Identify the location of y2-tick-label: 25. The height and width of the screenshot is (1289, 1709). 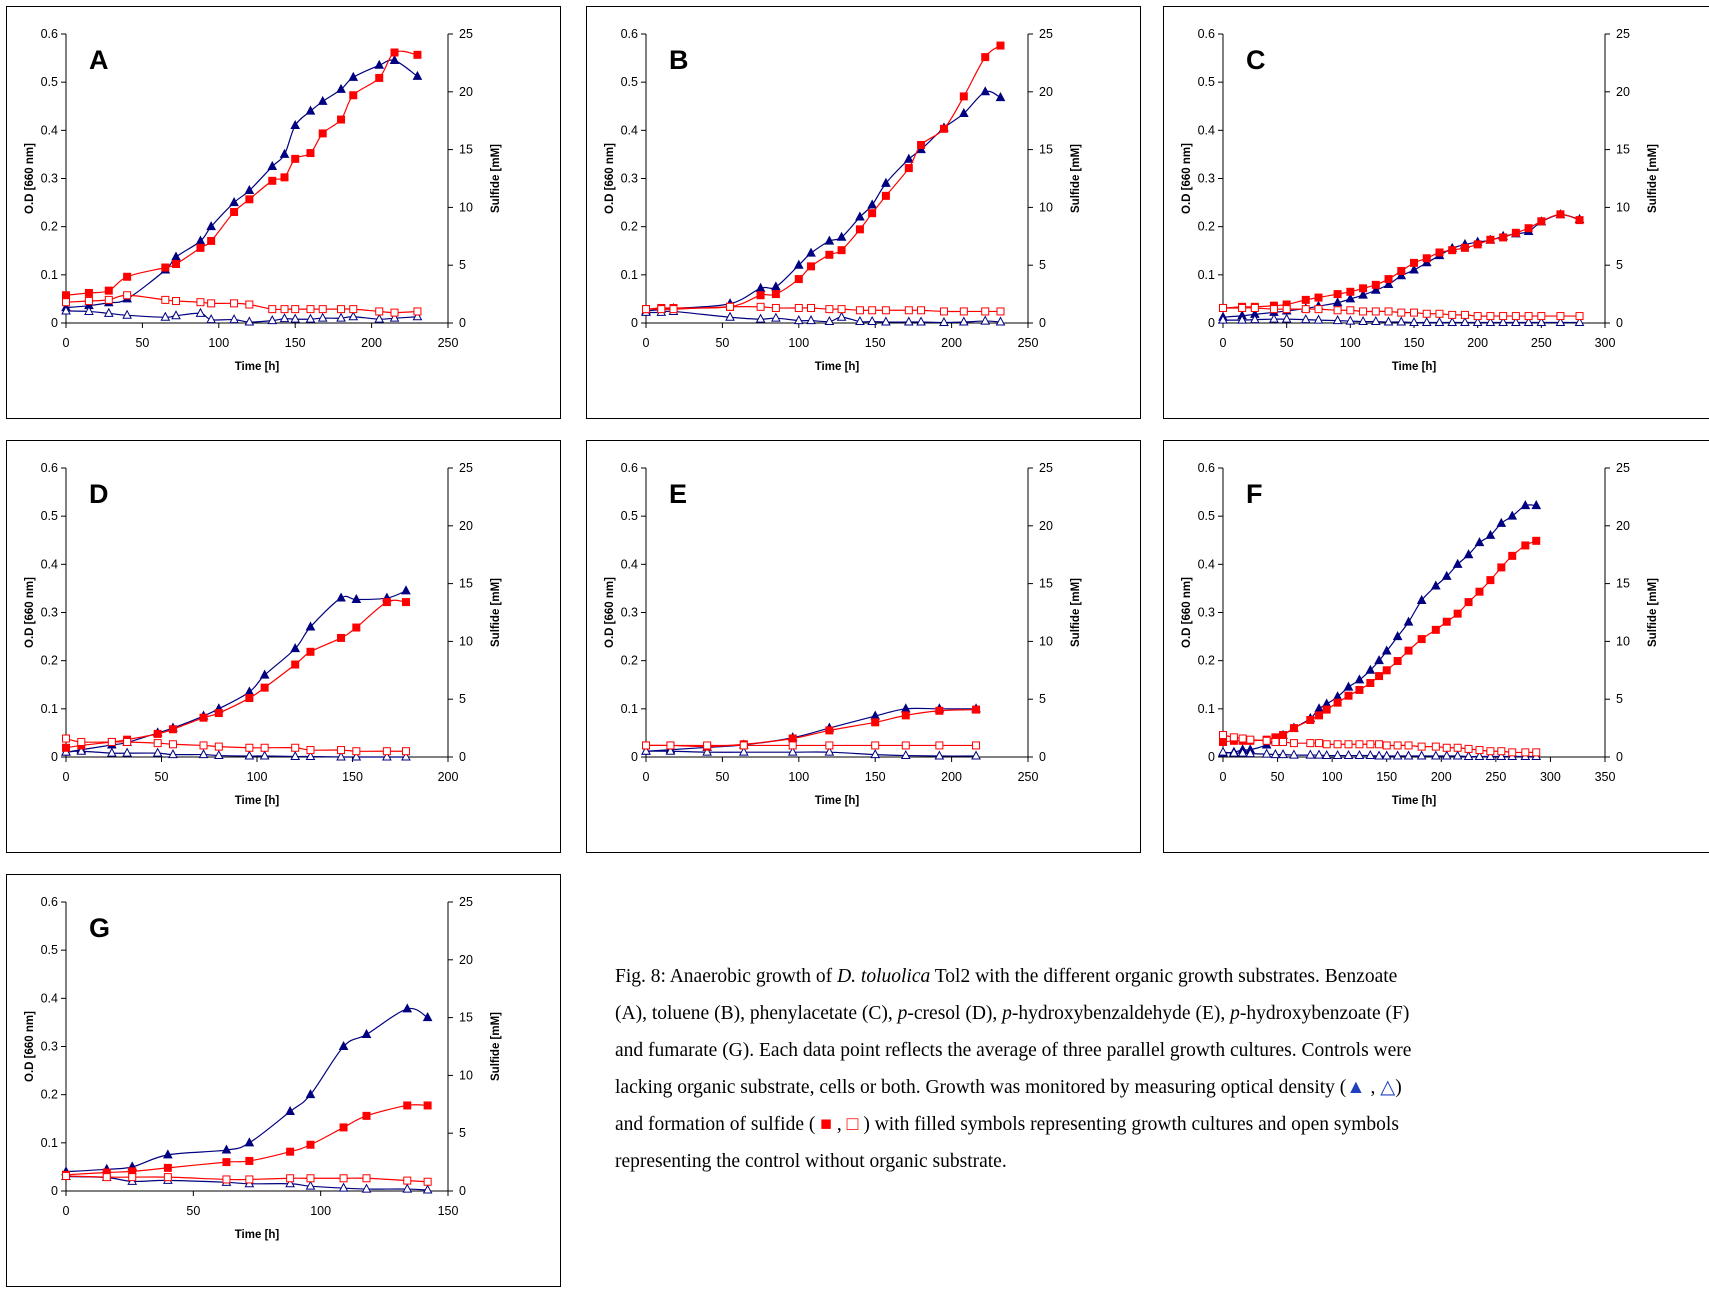
(466, 468).